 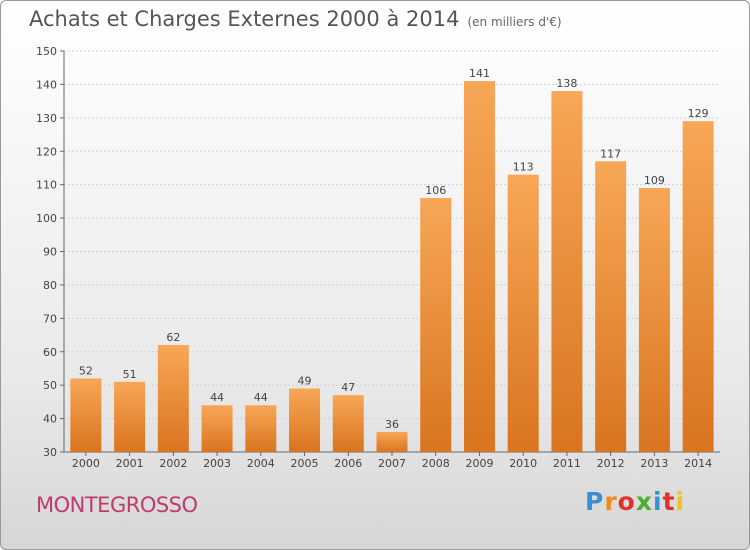 What do you see at coordinates (261, 463) in the screenshot?
I see `x-tick-label-2004: 2004` at bounding box center [261, 463].